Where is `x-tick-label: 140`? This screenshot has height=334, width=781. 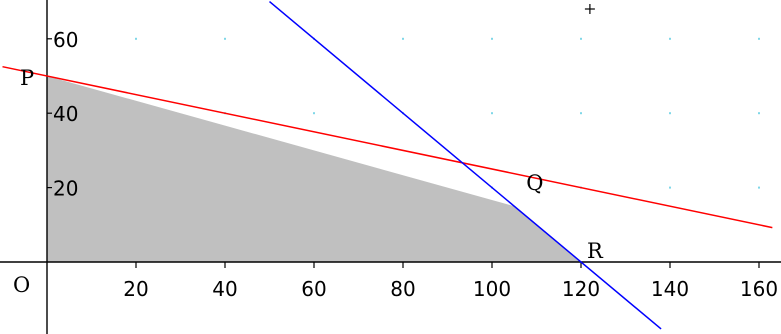 x-tick-label: 140 is located at coordinates (670, 289).